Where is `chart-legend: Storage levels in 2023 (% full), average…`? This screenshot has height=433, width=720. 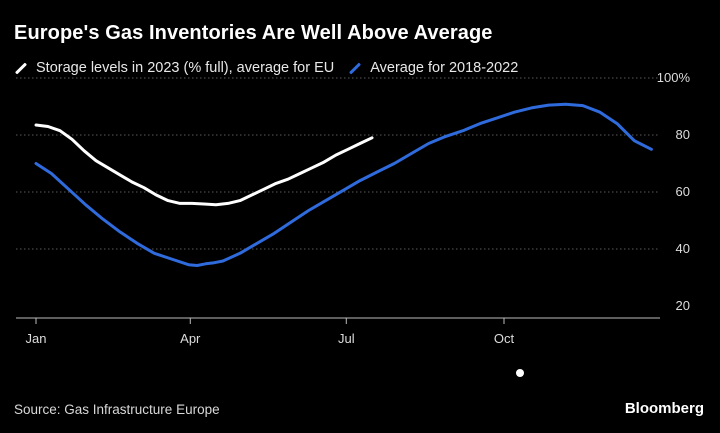
chart-legend: Storage levels in 2023 (% full), average… is located at coordinates (273, 68).